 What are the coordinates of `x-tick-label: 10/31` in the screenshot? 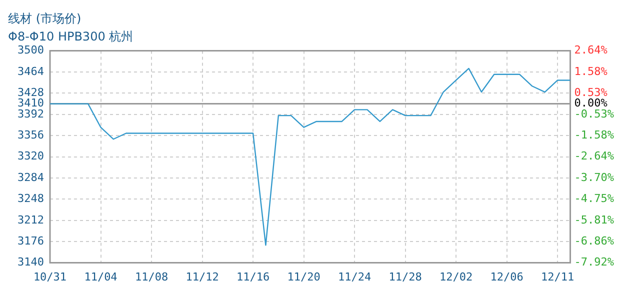 It's located at (50, 277).